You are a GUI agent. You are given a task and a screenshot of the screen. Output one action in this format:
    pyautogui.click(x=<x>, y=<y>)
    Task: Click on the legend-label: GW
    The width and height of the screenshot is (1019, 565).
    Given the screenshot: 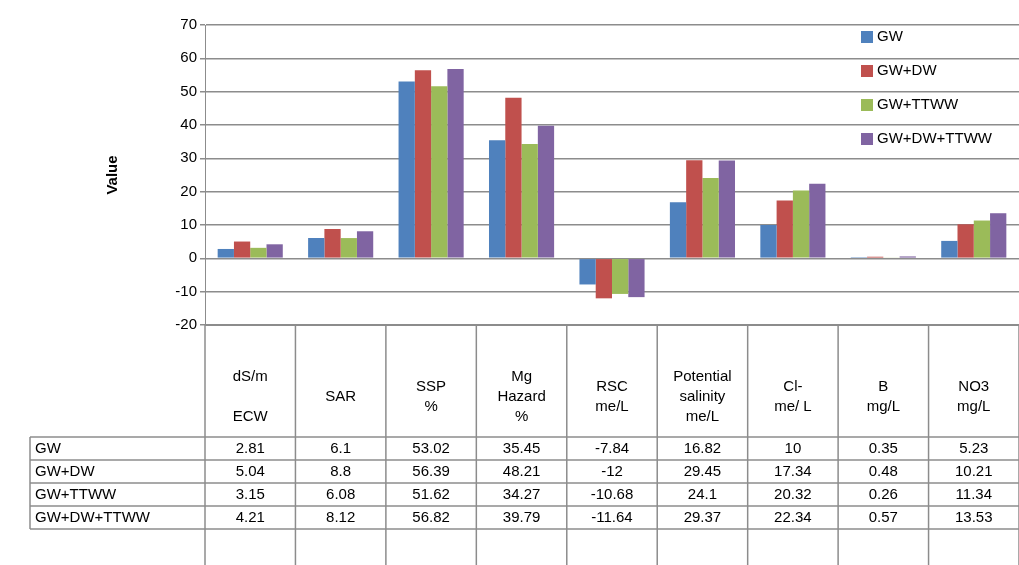 What is the action you would take?
    pyautogui.click(x=890, y=36)
    